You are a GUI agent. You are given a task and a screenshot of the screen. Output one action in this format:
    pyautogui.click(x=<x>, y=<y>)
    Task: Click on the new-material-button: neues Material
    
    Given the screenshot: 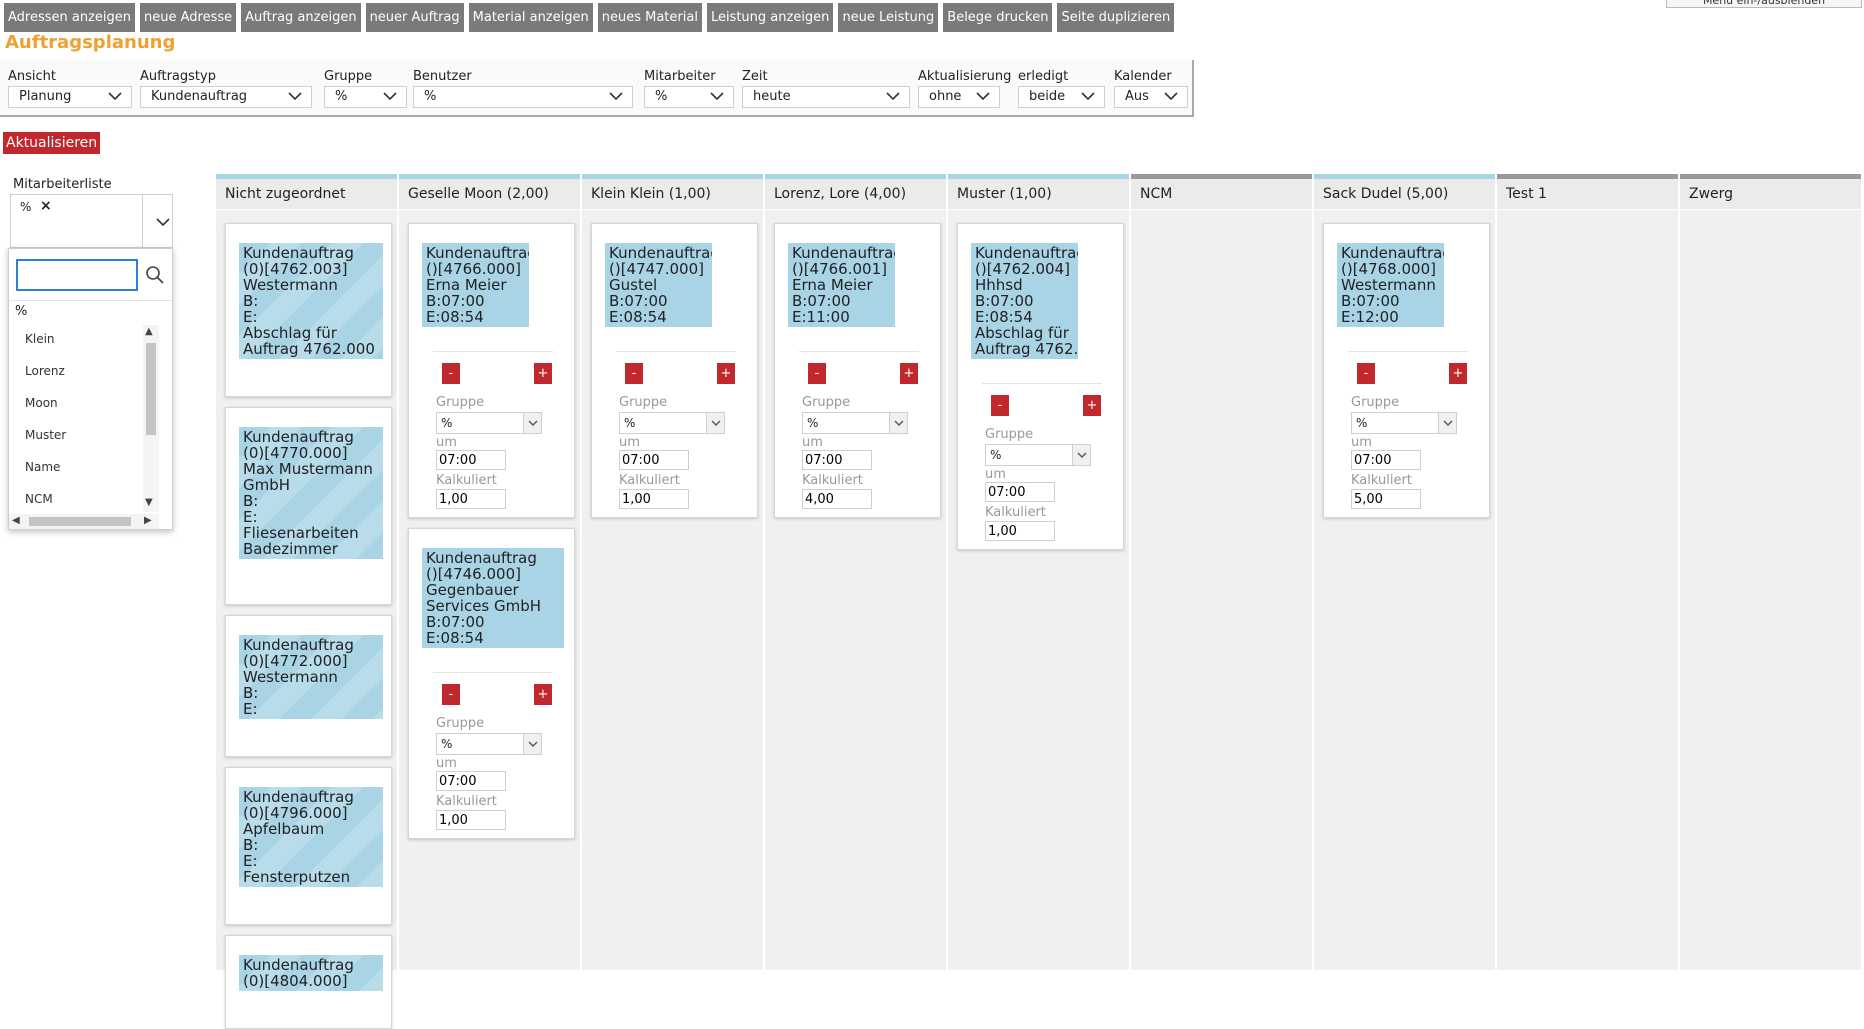 What is the action you would take?
    pyautogui.click(x=649, y=17)
    